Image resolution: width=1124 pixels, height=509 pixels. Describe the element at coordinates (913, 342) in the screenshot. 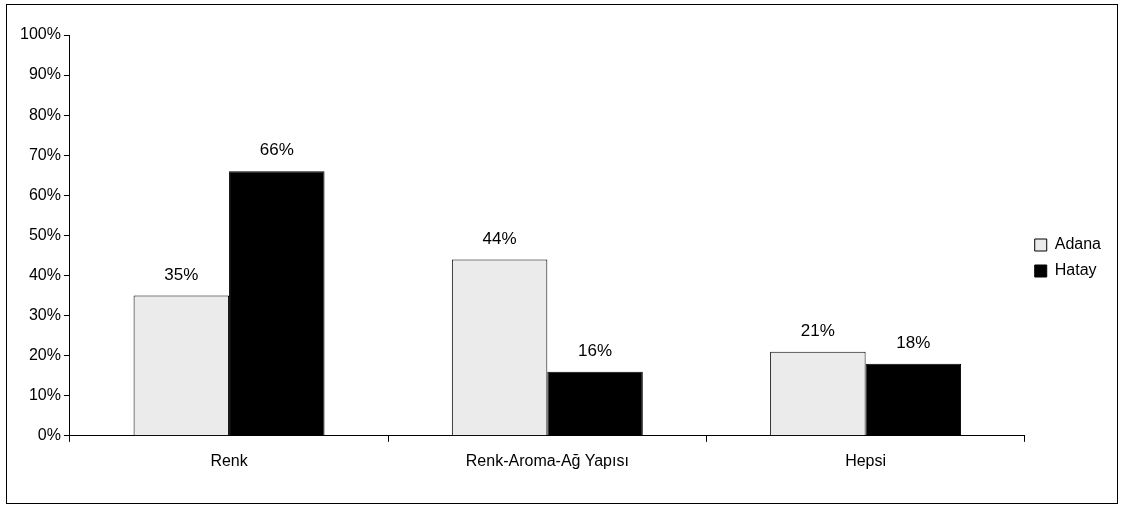

I see `data-label: 18%` at that location.